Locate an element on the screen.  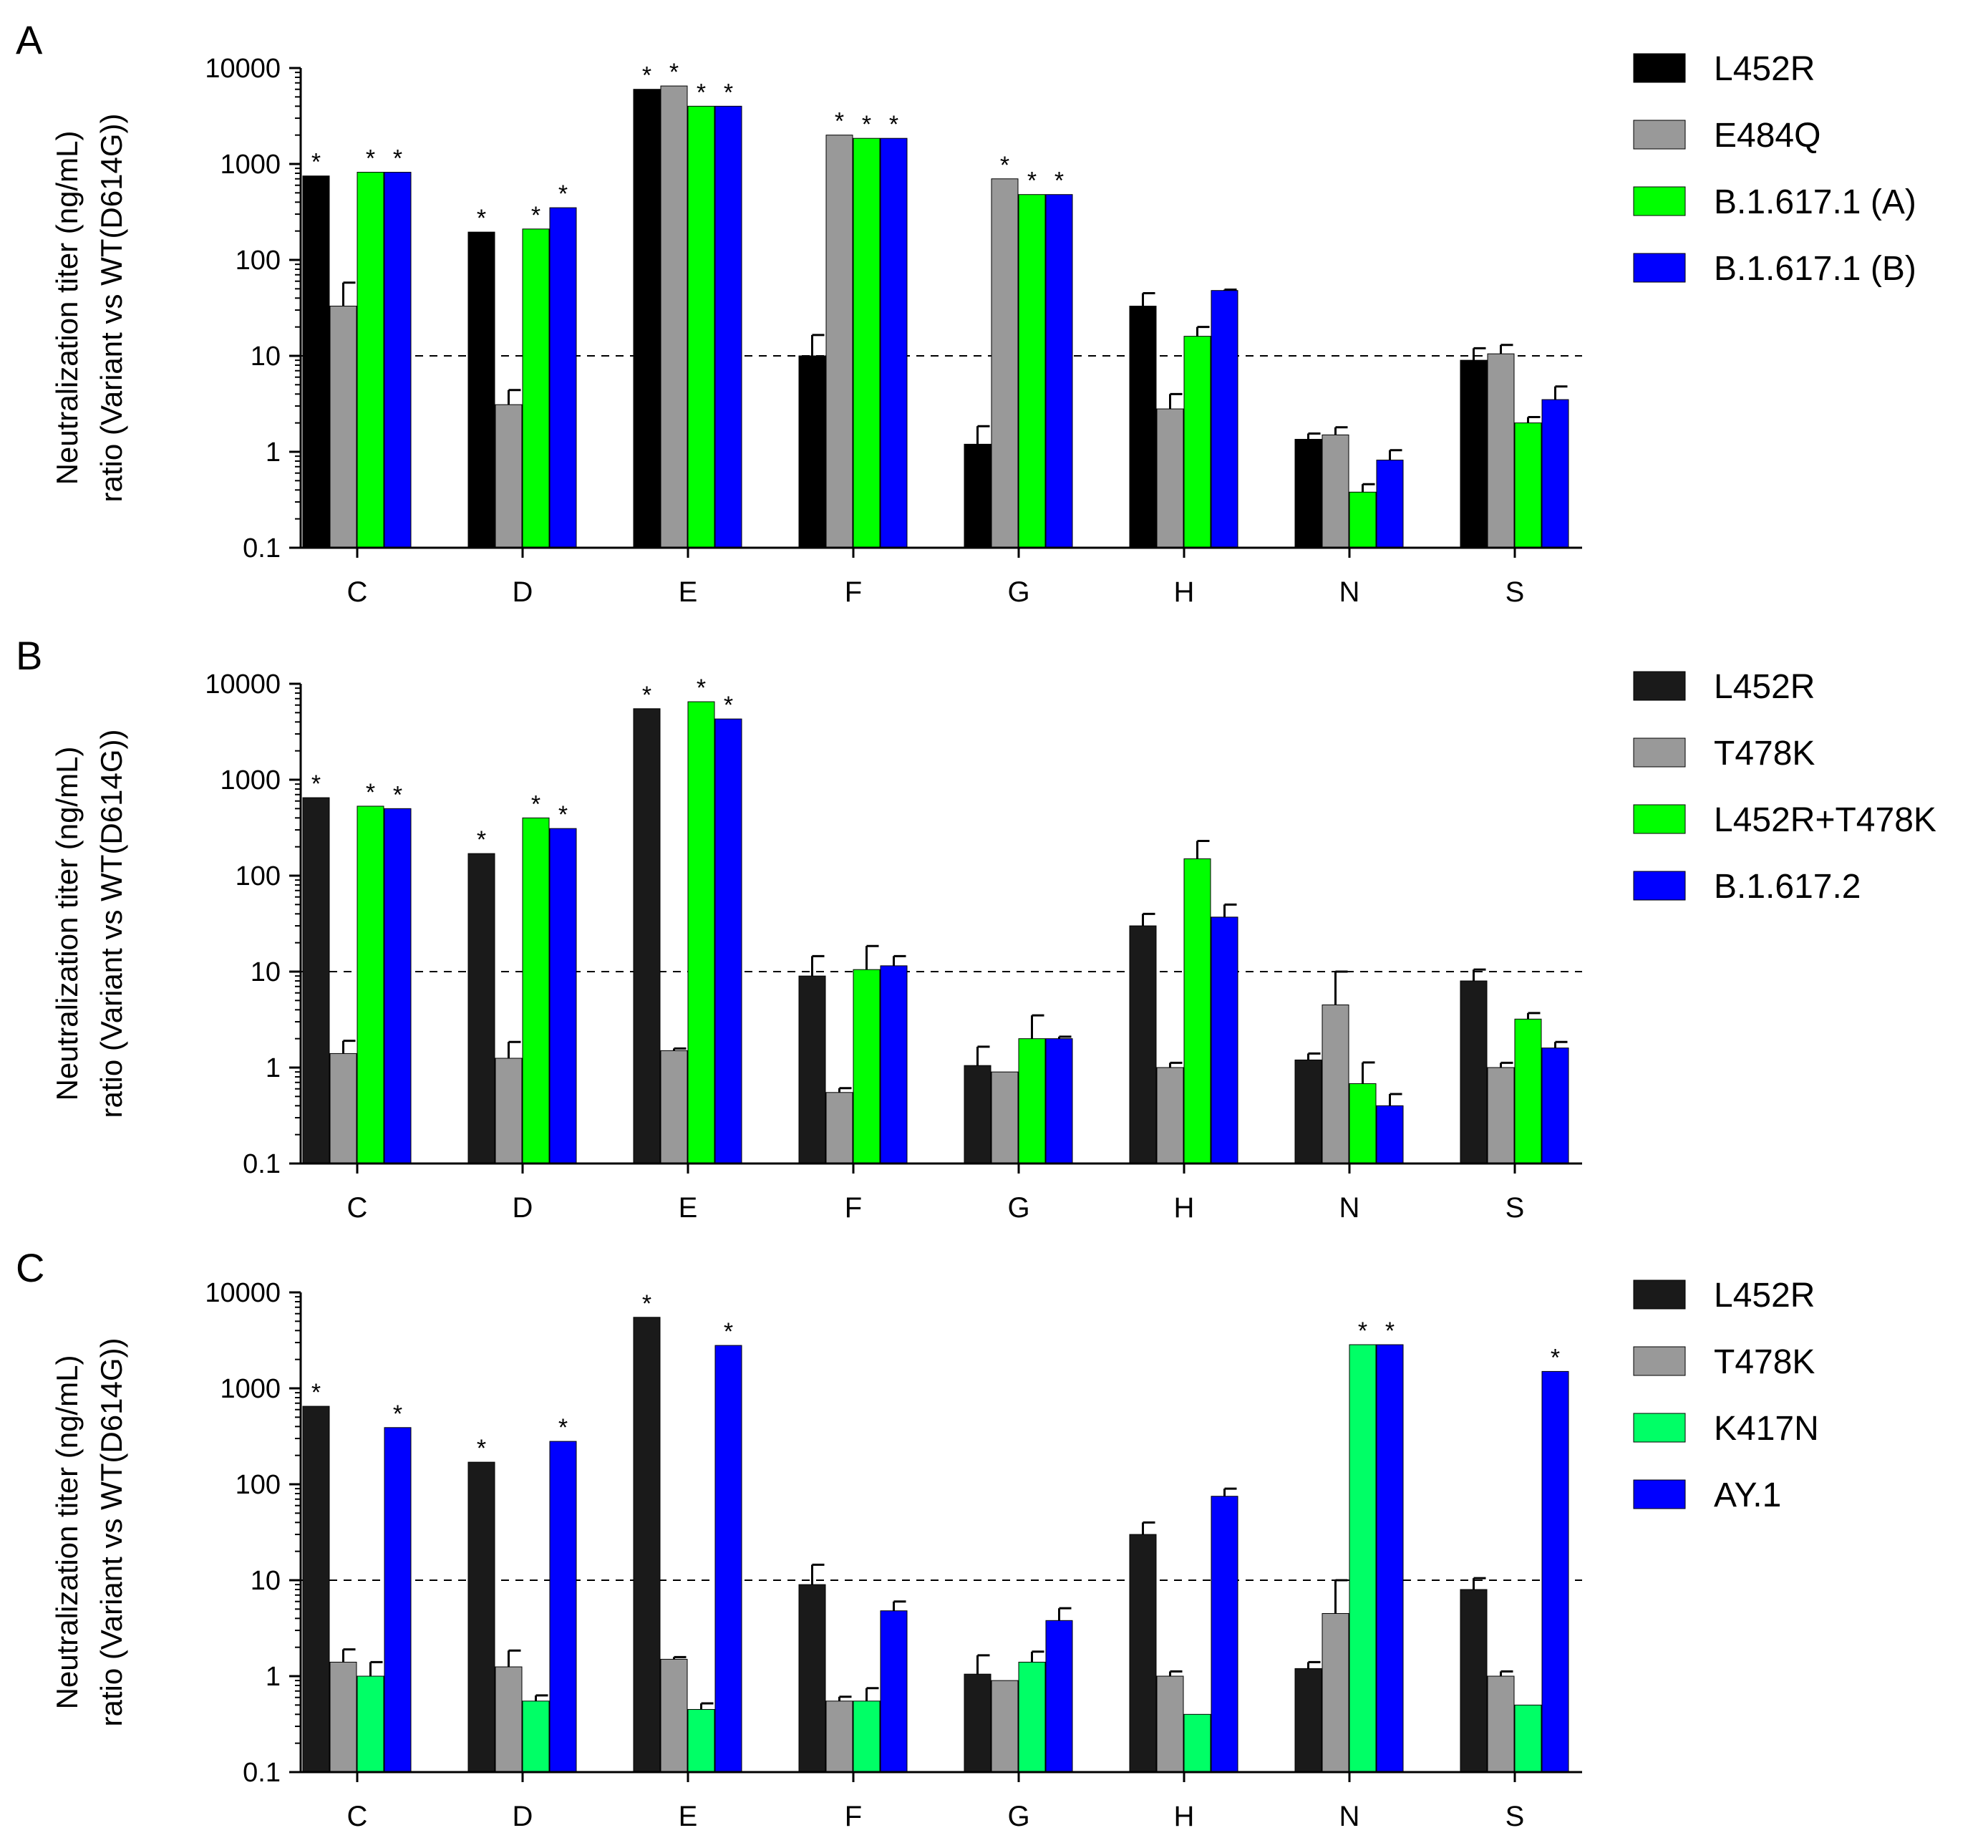
legend-label: AY.1 is located at coordinates (1747, 1495).